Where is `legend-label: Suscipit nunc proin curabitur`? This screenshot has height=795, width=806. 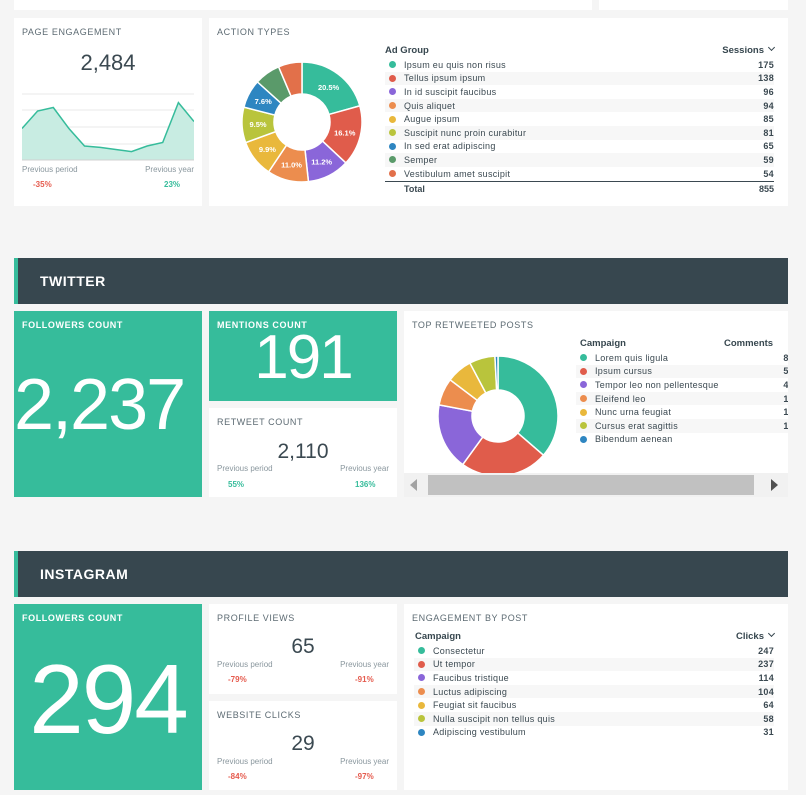
legend-label: Suscipit nunc proin curabitur is located at coordinates (465, 132).